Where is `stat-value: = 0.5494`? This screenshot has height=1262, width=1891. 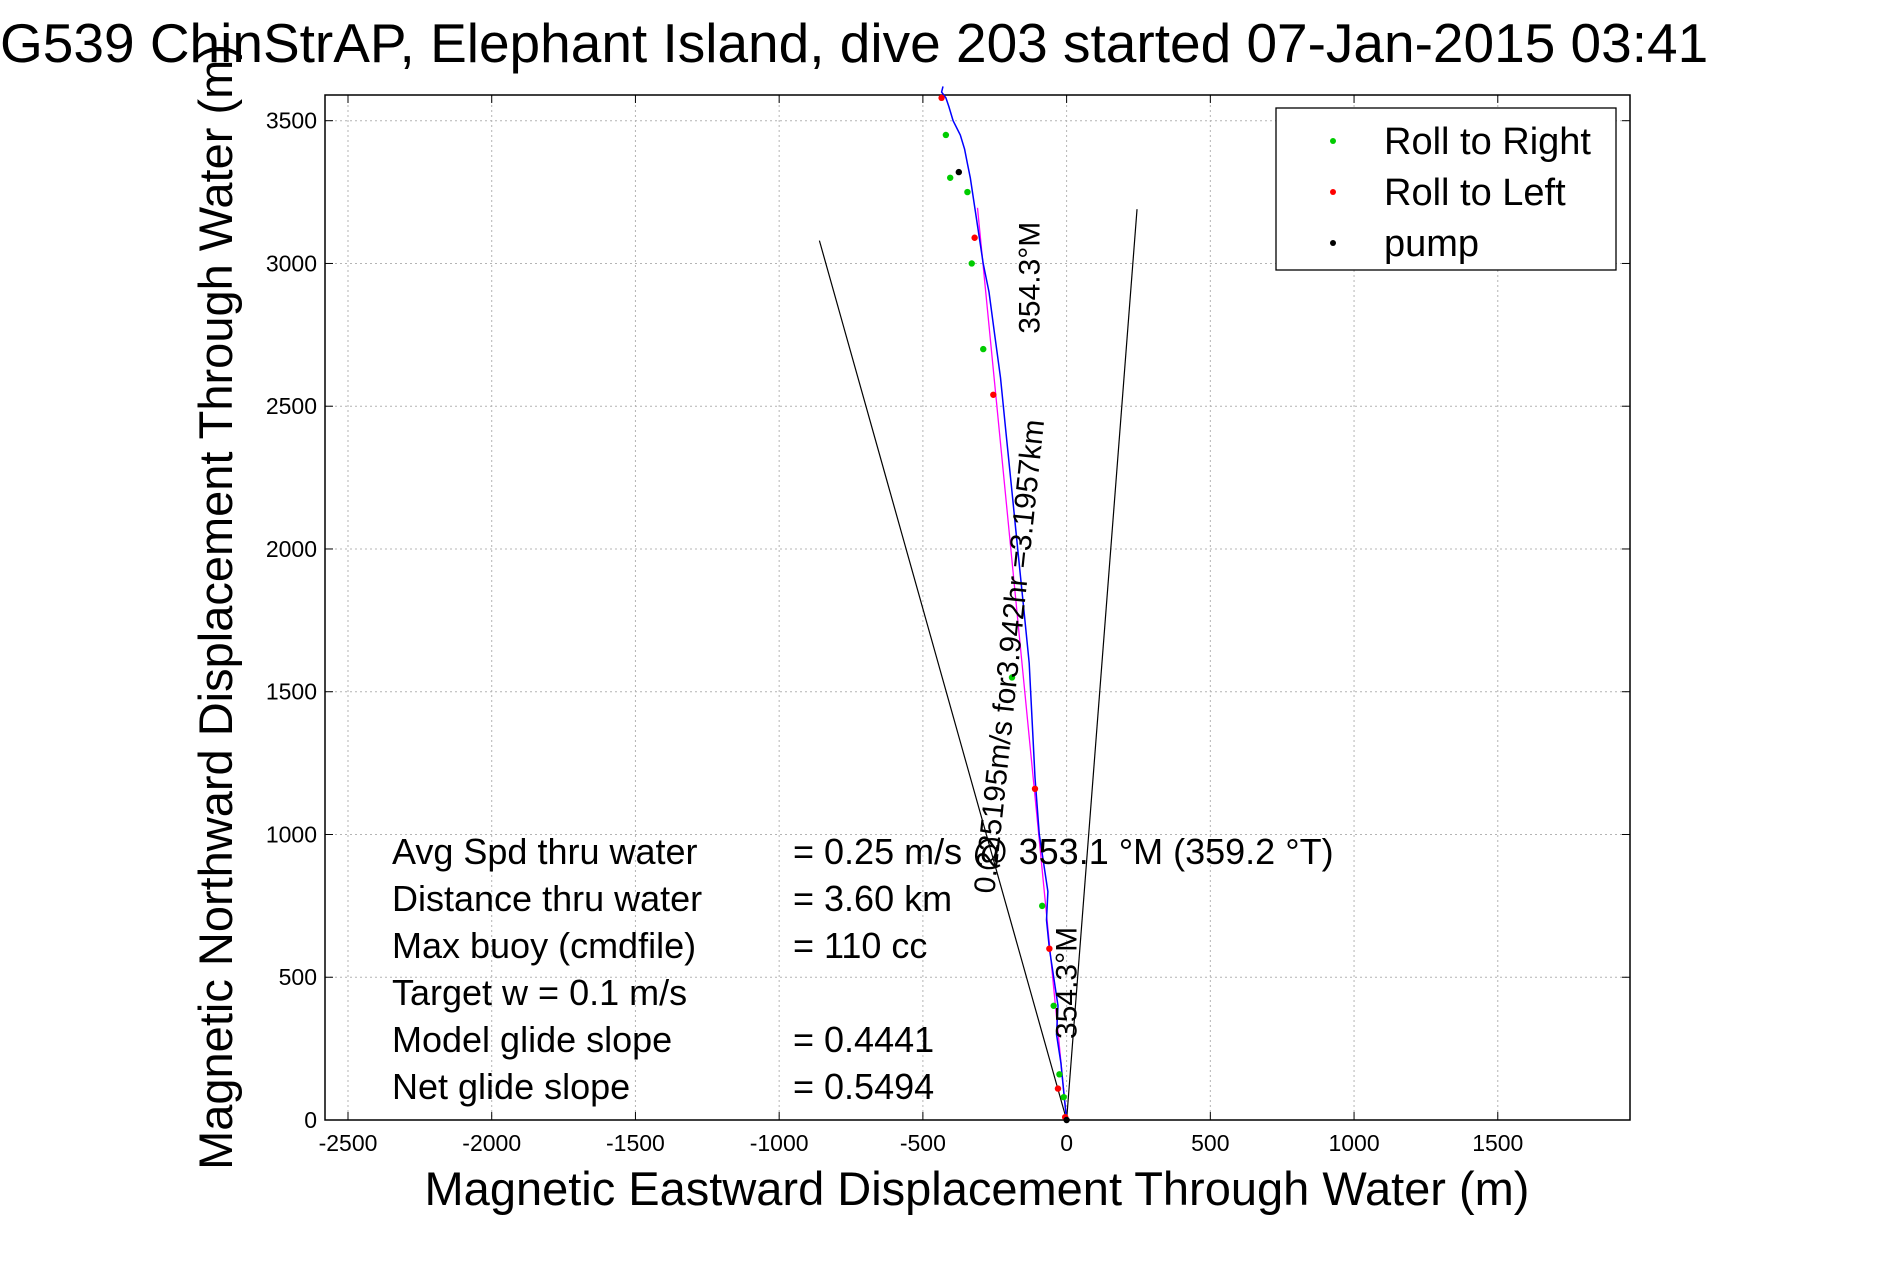
stat-value: = 0.5494 is located at coordinates (863, 1086).